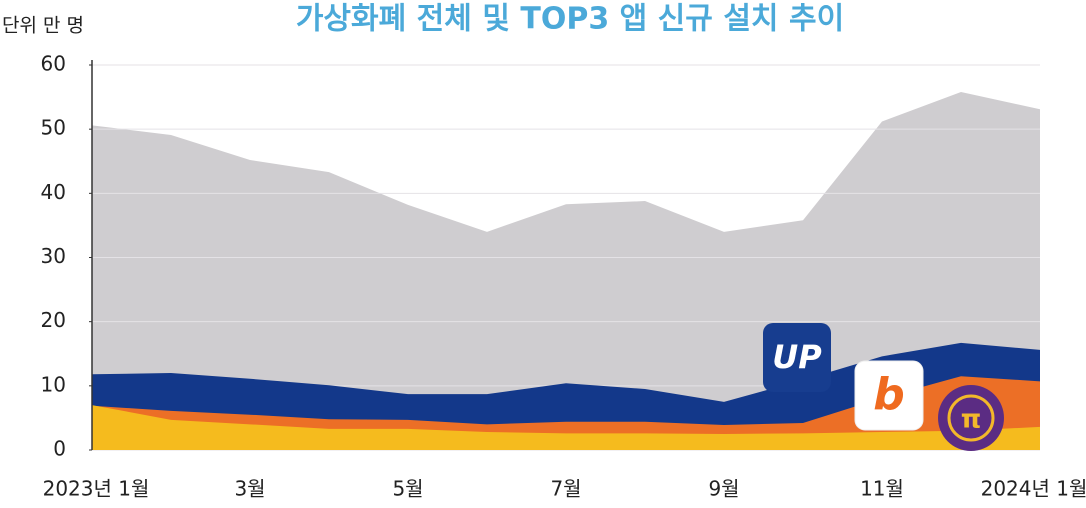 Image resolution: width=1086 pixels, height=508 pixels. I want to click on pi-logo-text: π, so click(971, 420).